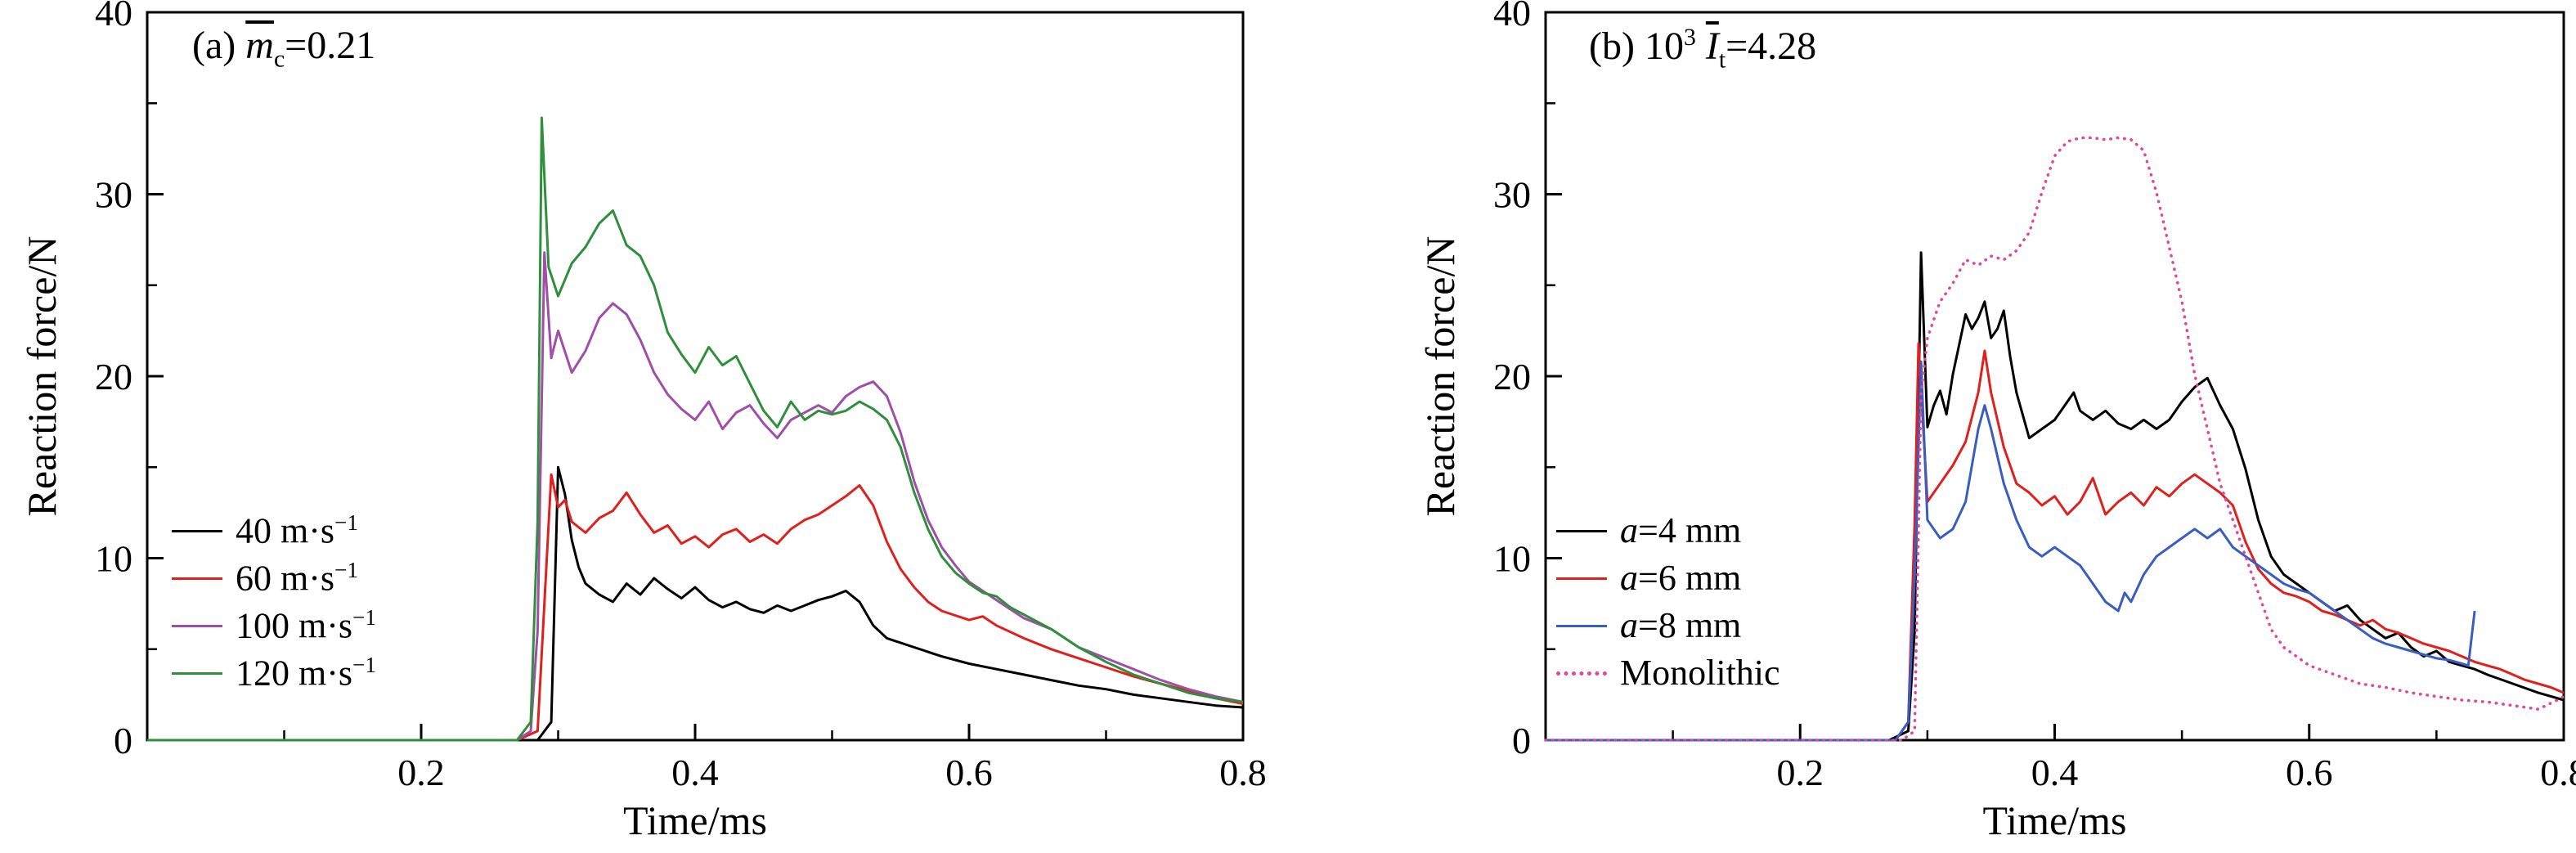  I want to click on legend-label-a4mm: a=4 mm, so click(1681, 531).